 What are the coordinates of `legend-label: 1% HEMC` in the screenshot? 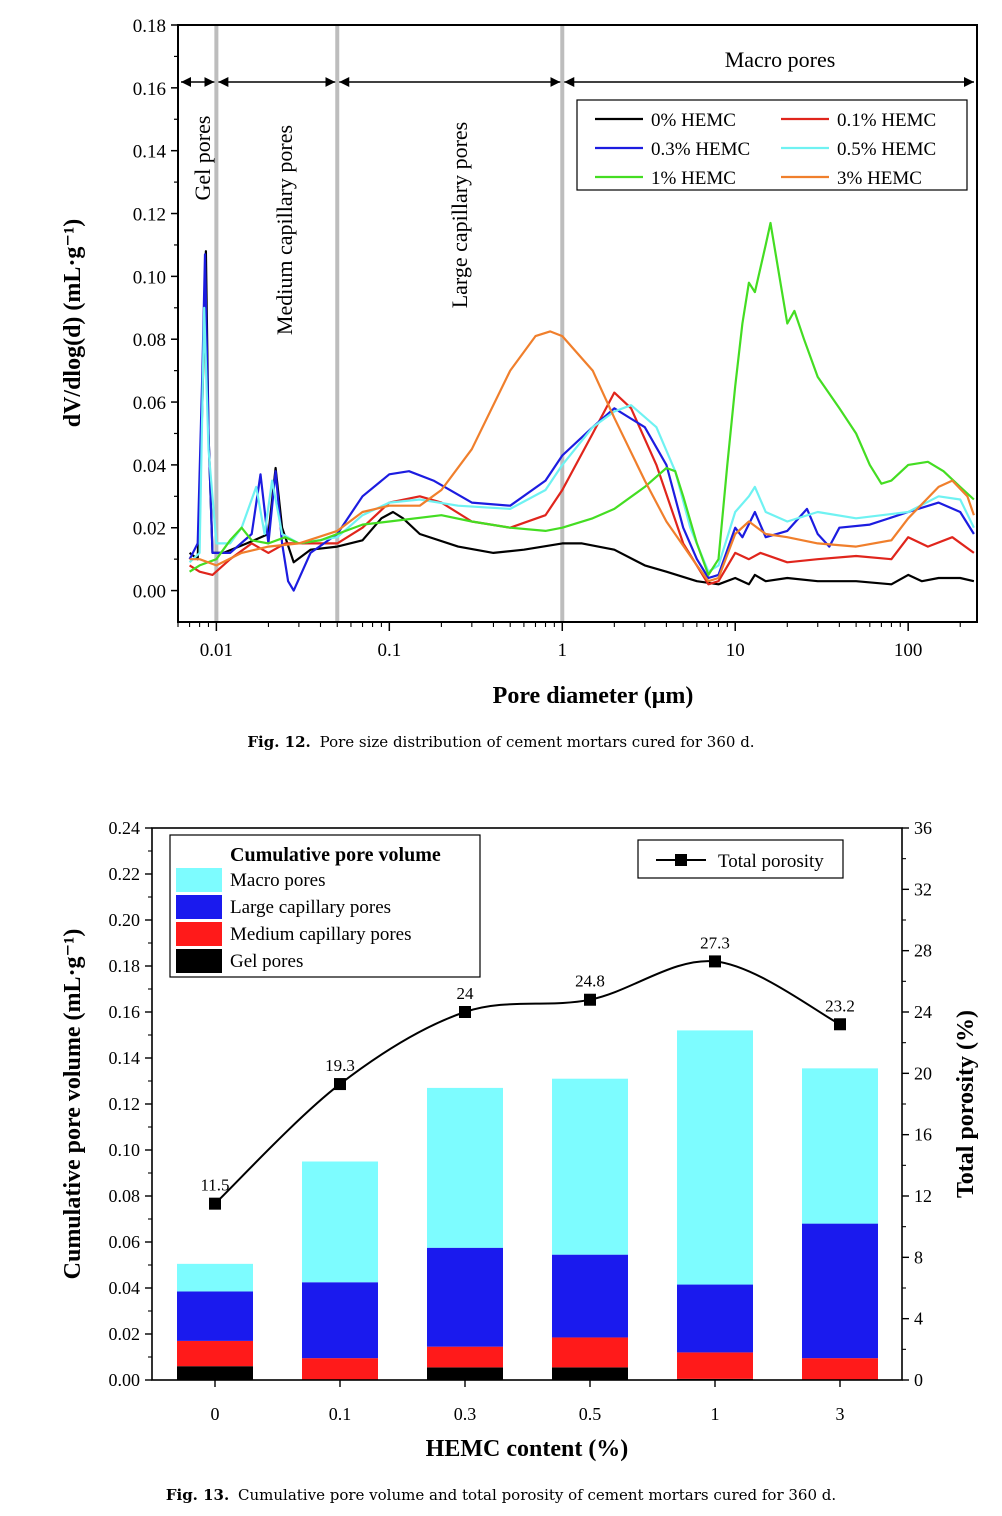 It's located at (693, 178).